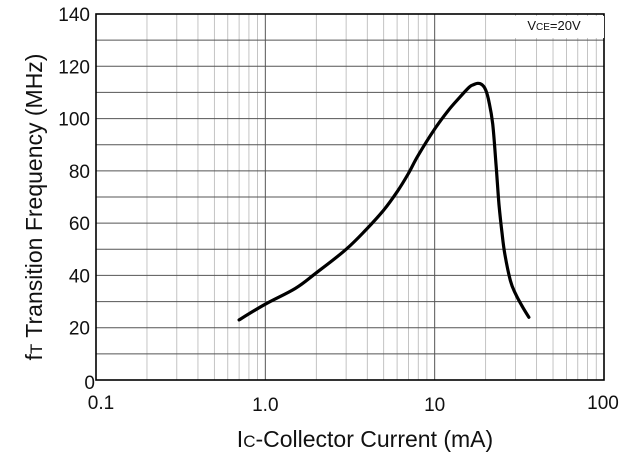 The height and width of the screenshot is (454, 639). Describe the element at coordinates (34, 199) in the screenshot. I see `y-axis-text: Transition Frequency (MHz)` at that location.